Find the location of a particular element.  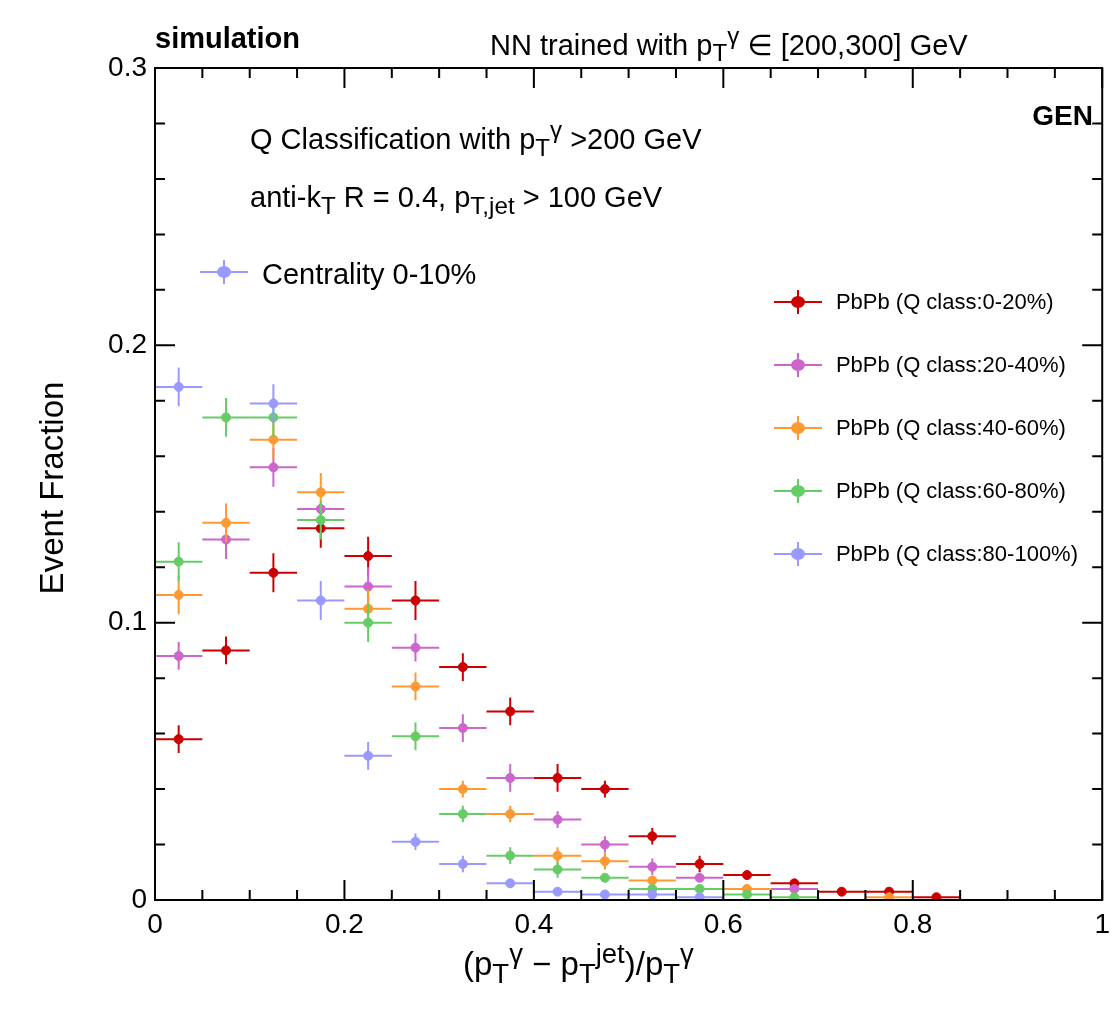

x-tick-label: 0.2 is located at coordinates (344, 923).